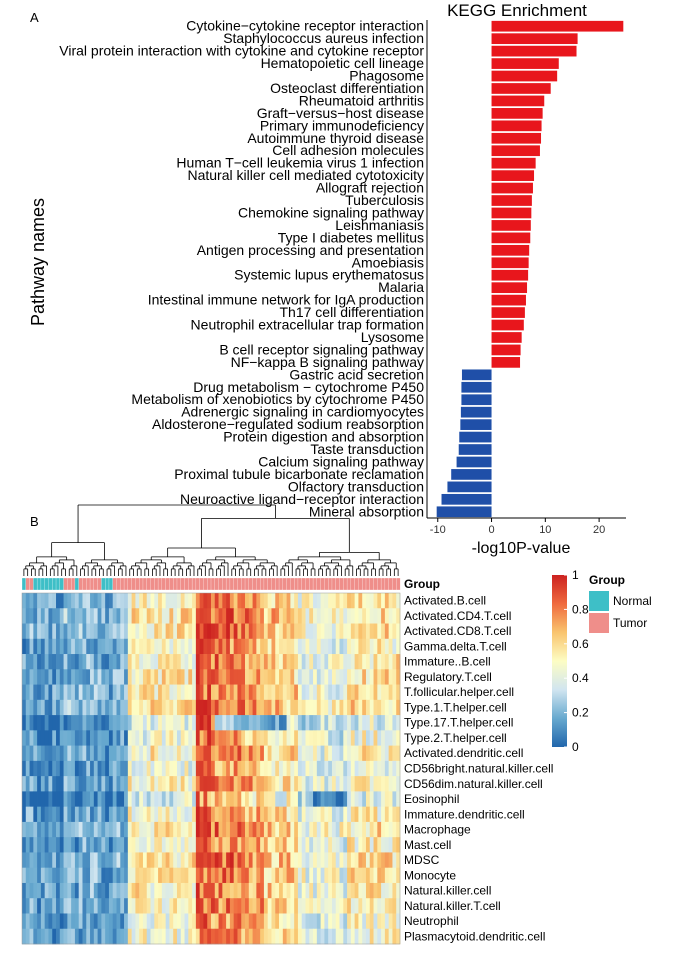 The width and height of the screenshot is (685, 976). I want to click on kegg-bar, so click(507, 325).